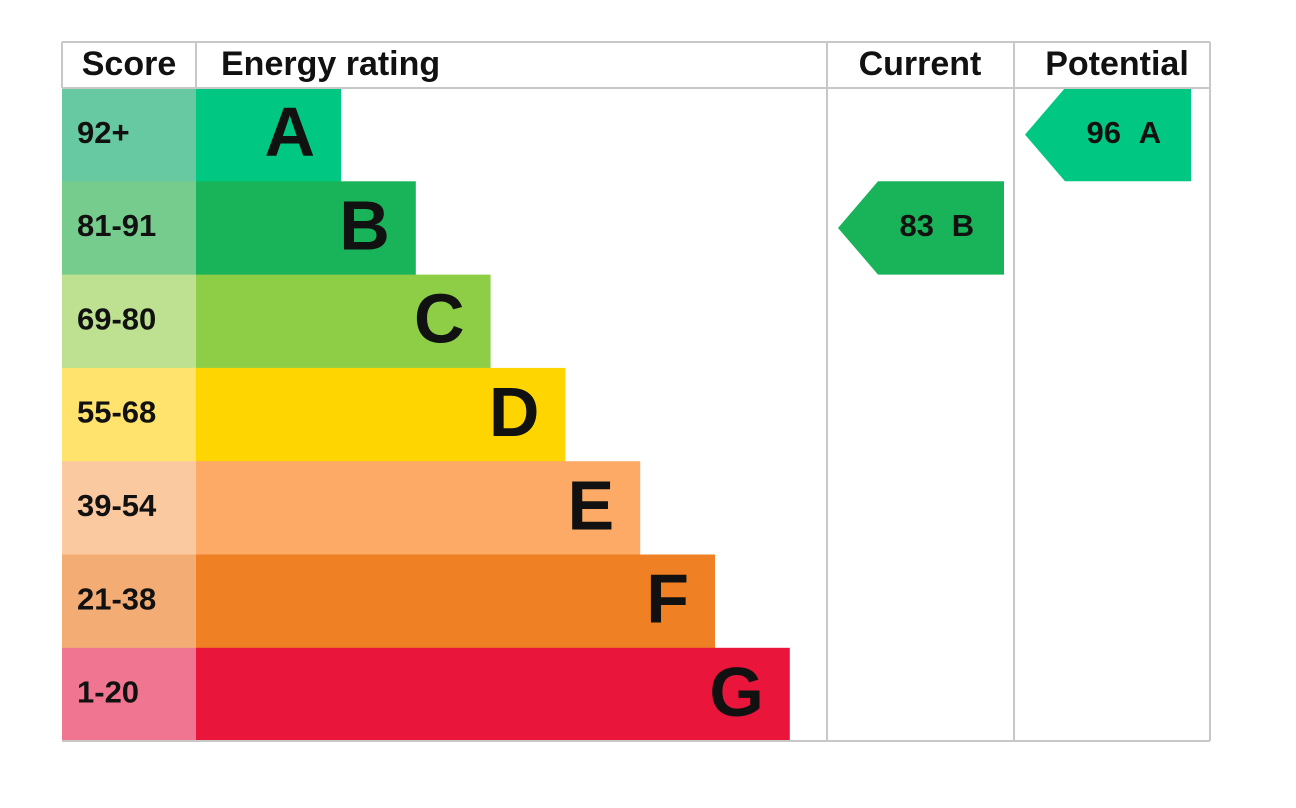 The image size is (1296, 808). What do you see at coordinates (116, 225) in the screenshot?
I see `score-label: 81-91` at bounding box center [116, 225].